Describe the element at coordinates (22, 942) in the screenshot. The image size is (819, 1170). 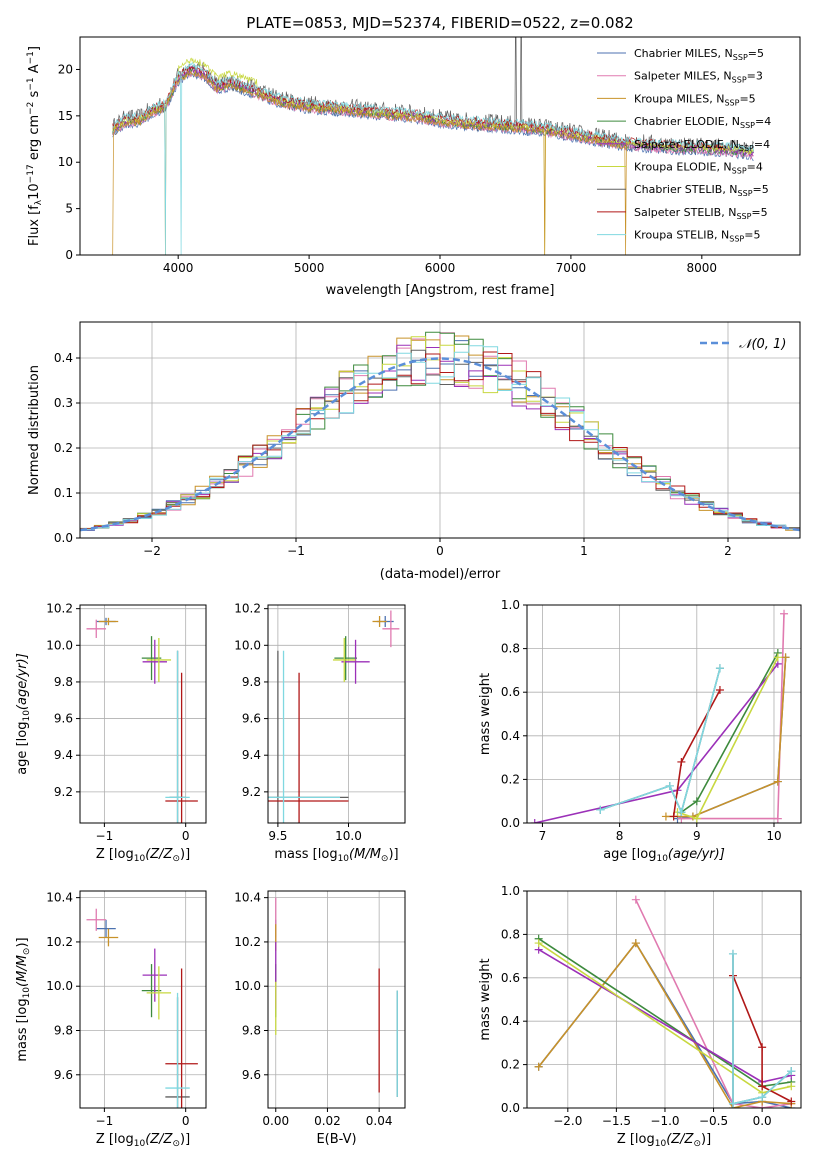
I see `y-axis-label-part: )]` at that location.